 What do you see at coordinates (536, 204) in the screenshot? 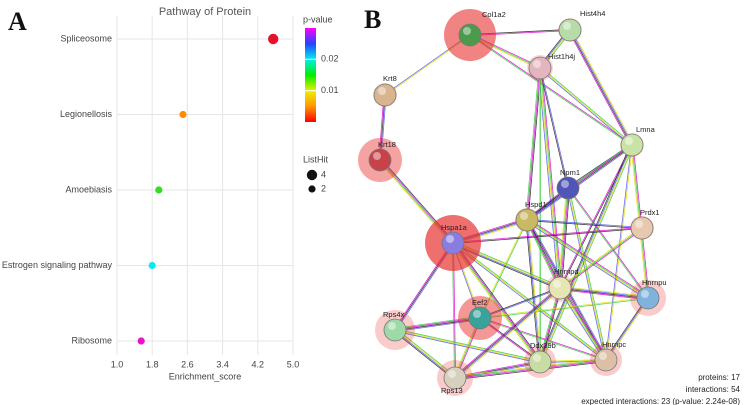
I see `node-label: Hspd1` at bounding box center [536, 204].